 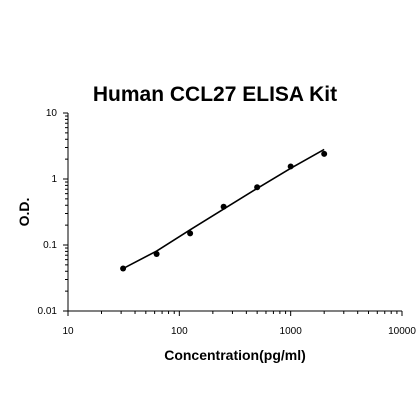 What do you see at coordinates (54, 179) in the screenshot?
I see `y-tick-label: 1` at bounding box center [54, 179].